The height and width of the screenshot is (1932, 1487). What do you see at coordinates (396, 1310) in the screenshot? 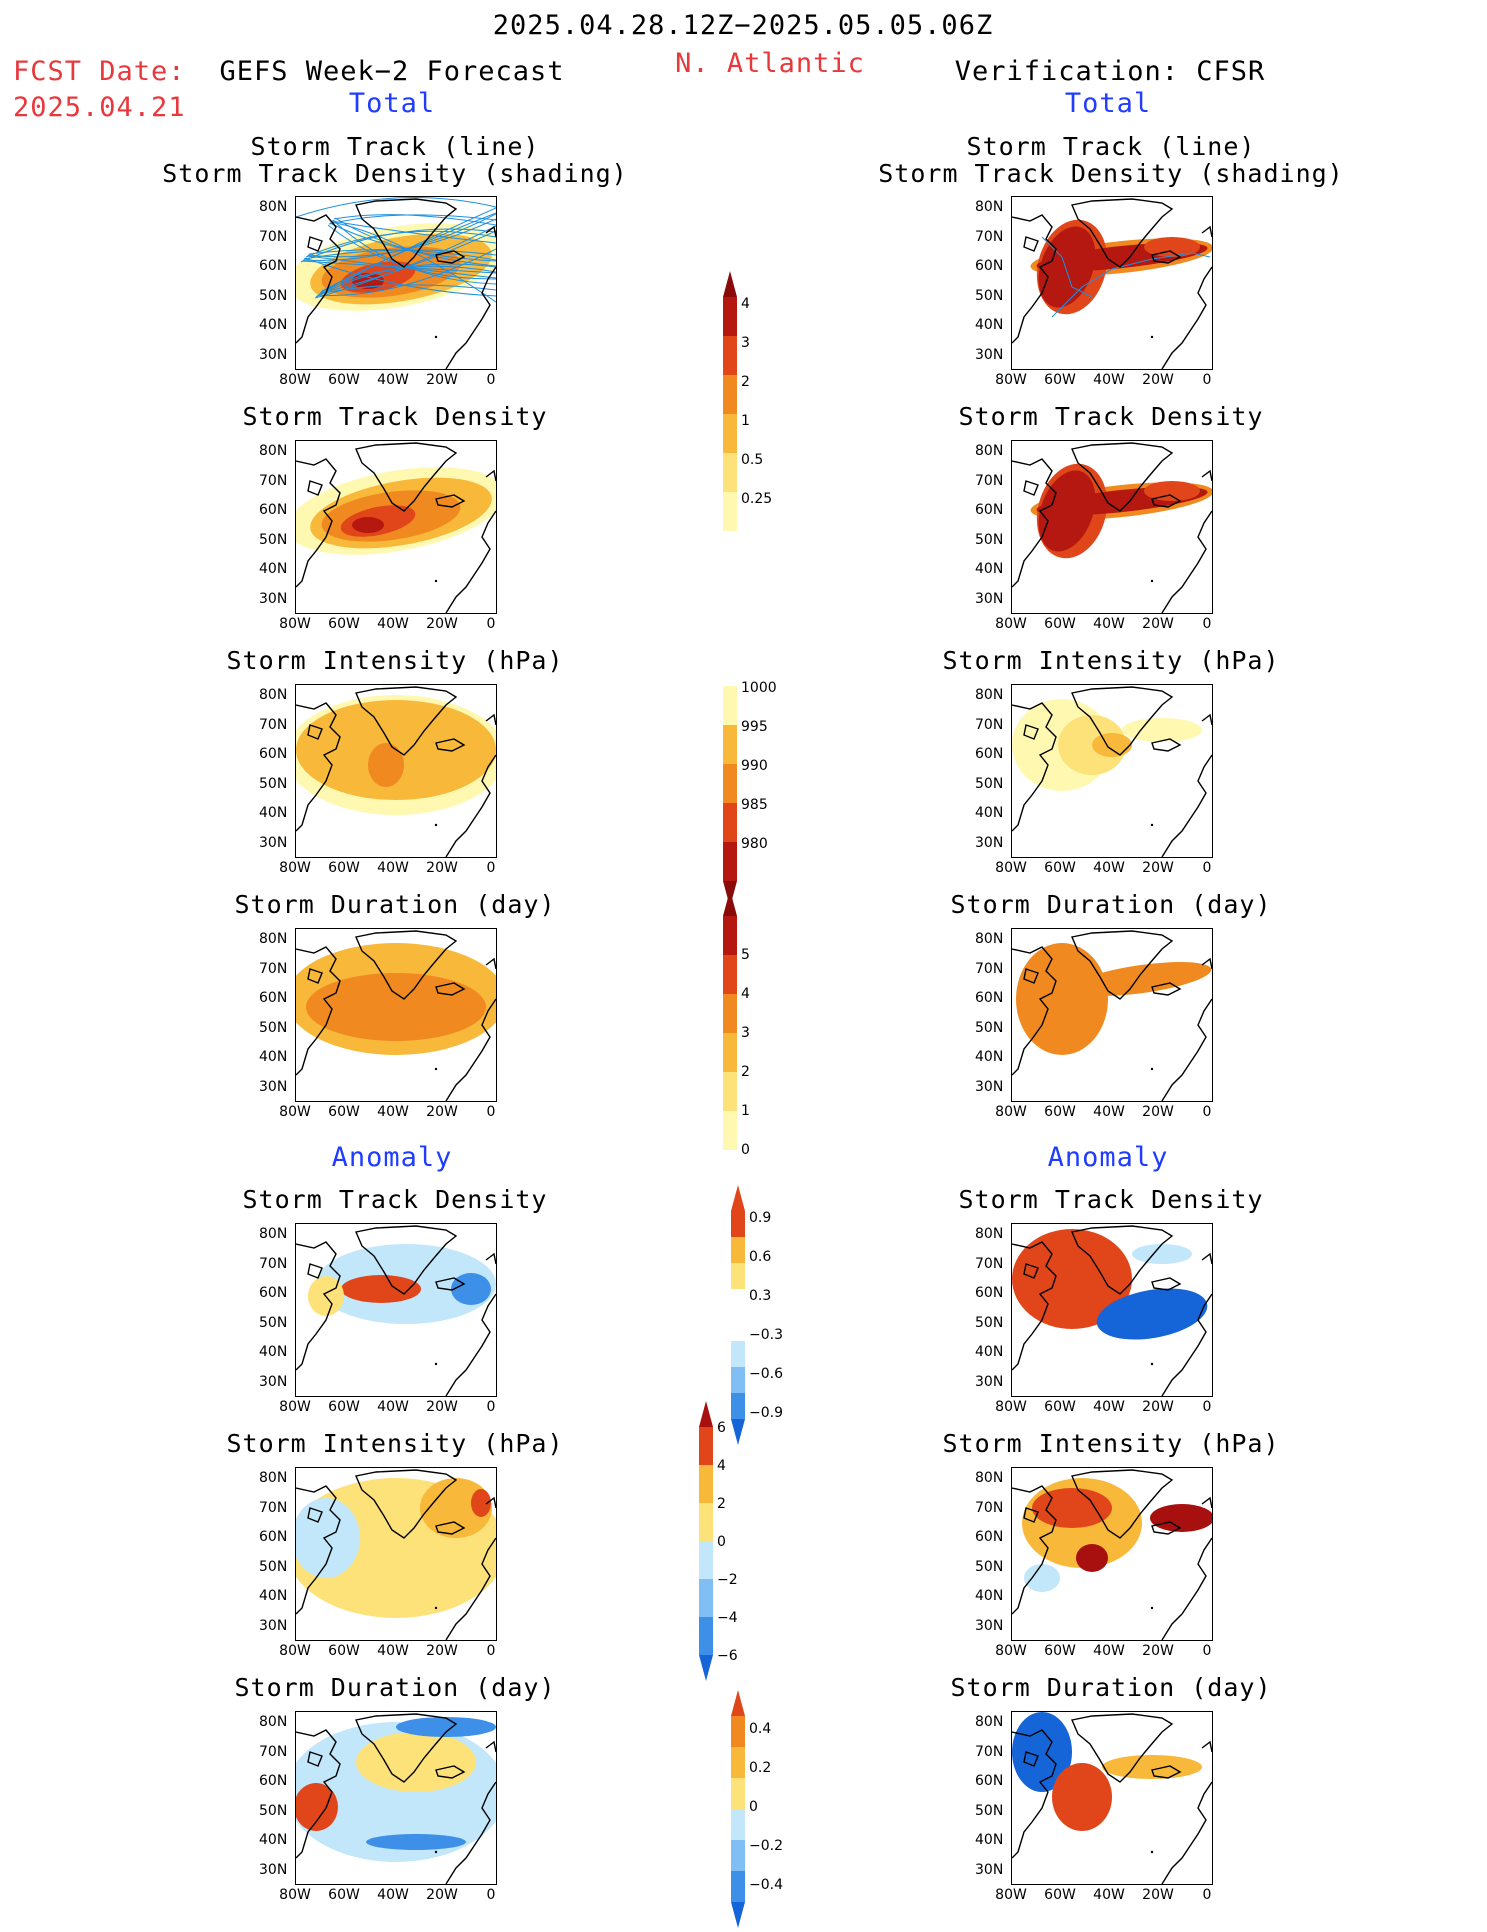
I see `fc-density-anom-map` at bounding box center [396, 1310].